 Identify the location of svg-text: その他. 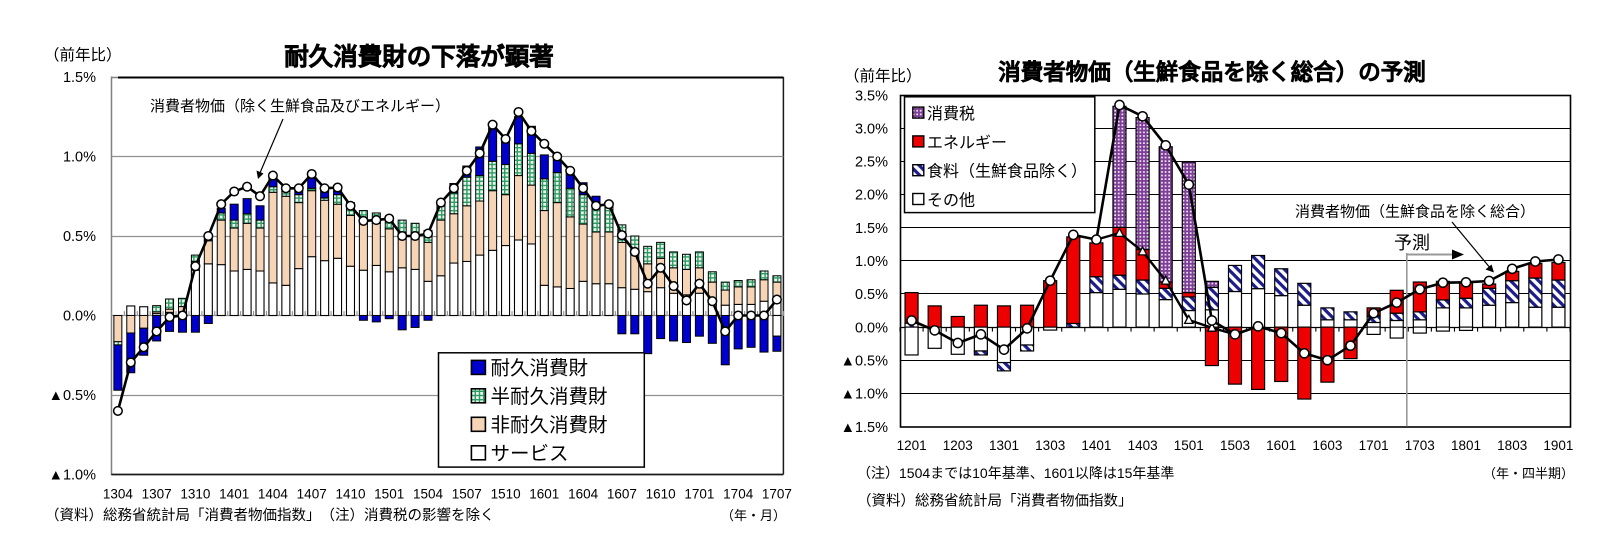
(951, 201).